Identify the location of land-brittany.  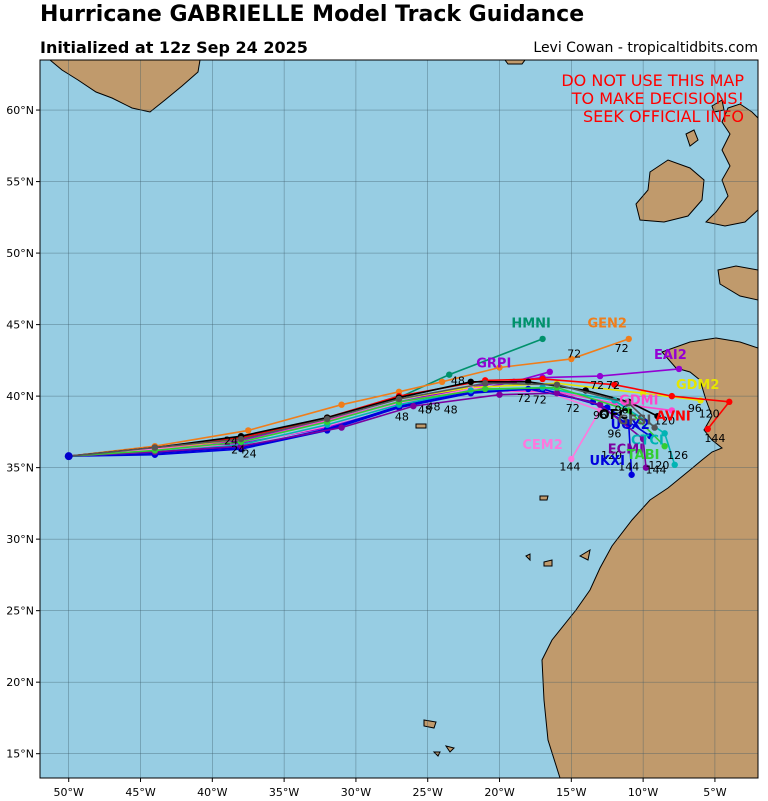
(737, 283).